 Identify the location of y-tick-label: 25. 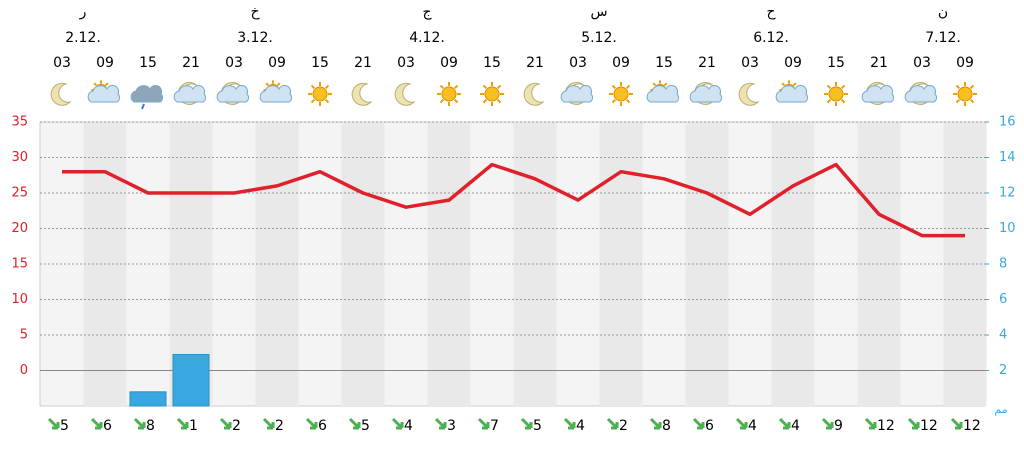
(19, 193).